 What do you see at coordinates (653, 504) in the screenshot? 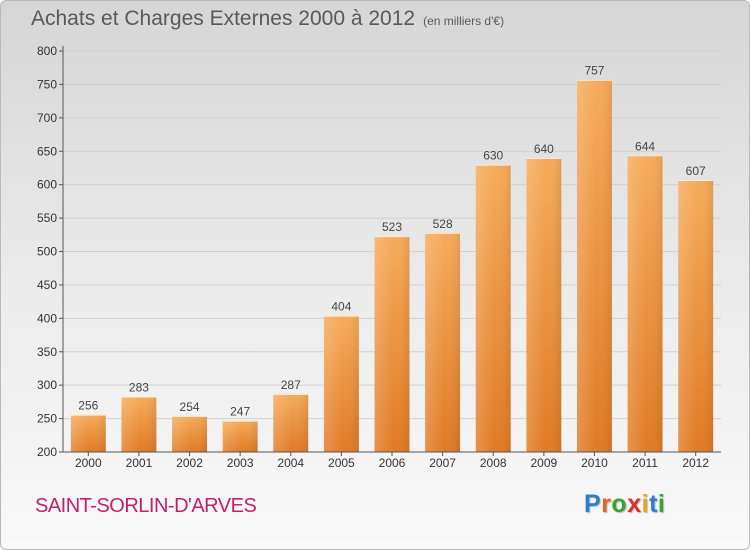
I see `logo-letter: t` at bounding box center [653, 504].